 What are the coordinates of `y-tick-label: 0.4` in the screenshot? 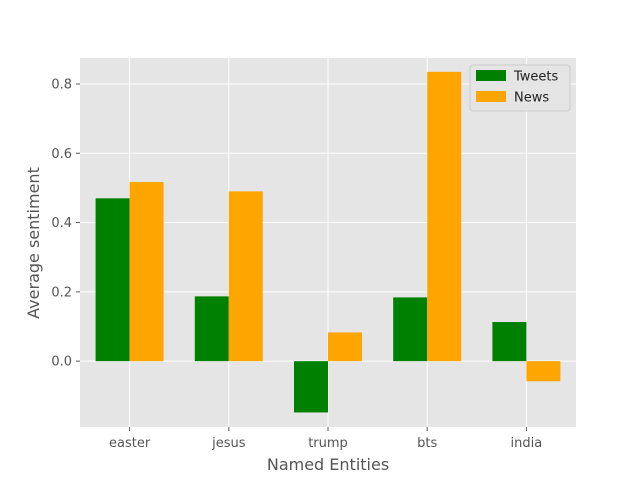 It's located at (61, 223).